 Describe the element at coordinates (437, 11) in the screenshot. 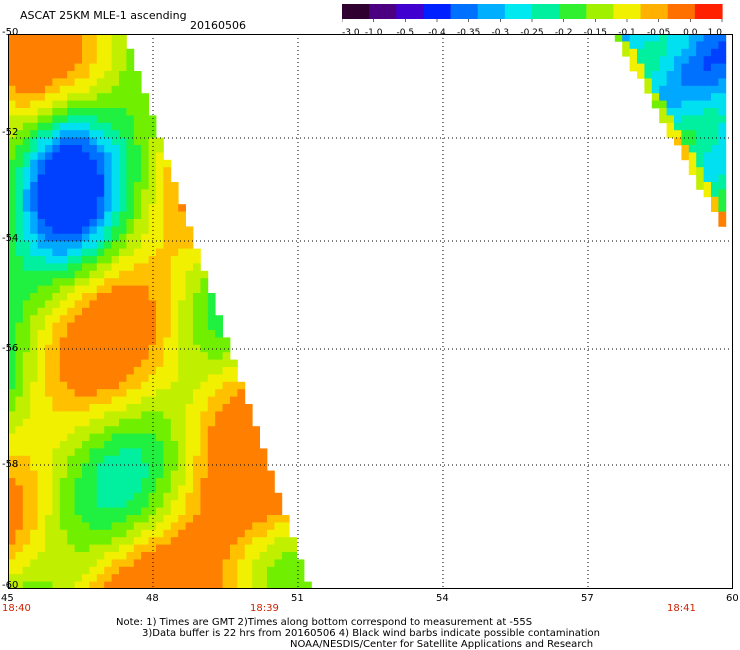

I see `colorbar-swatch` at that location.